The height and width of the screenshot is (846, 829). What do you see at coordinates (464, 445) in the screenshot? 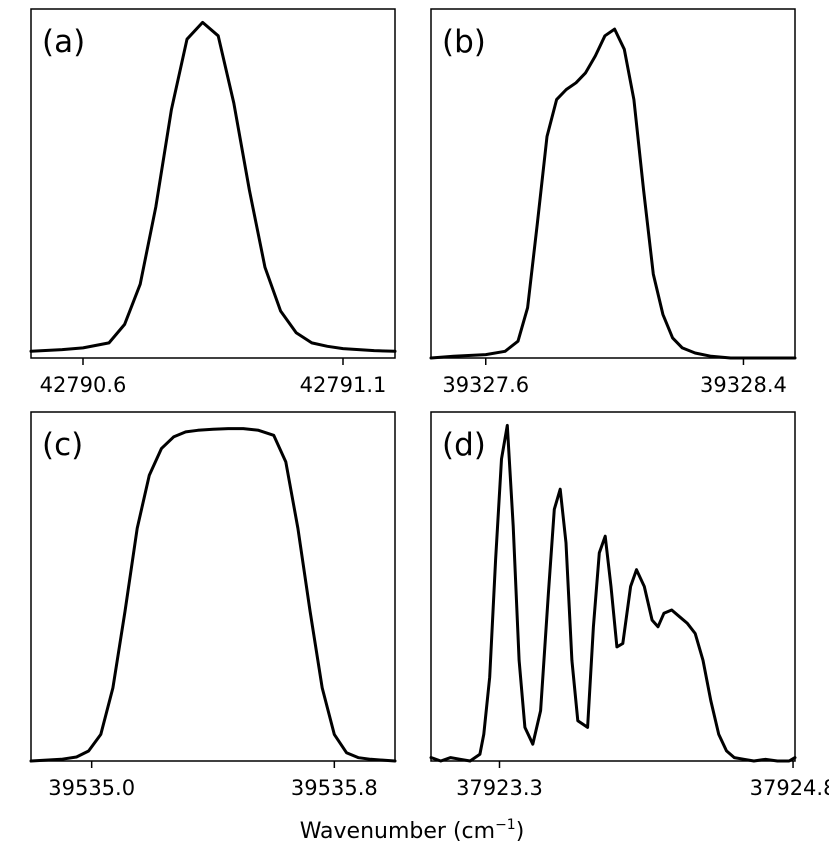
I see `panel-label: (d)` at bounding box center [464, 445].